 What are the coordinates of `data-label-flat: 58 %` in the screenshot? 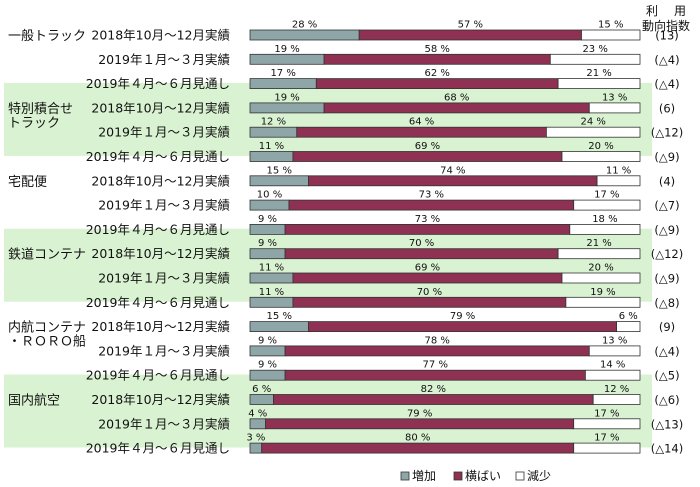 It's located at (436, 49).